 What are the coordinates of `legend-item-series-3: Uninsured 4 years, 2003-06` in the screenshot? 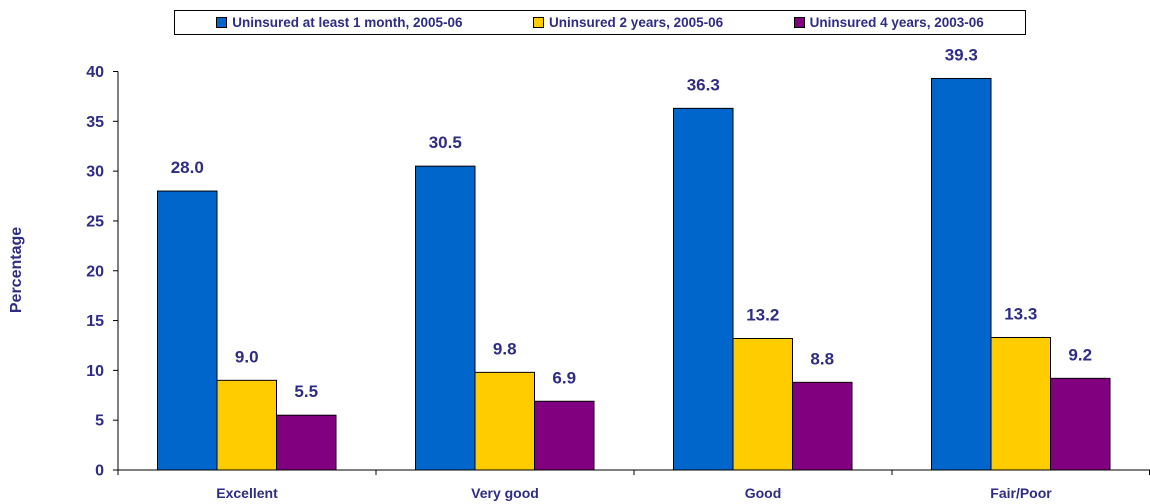 It's located at (888, 22).